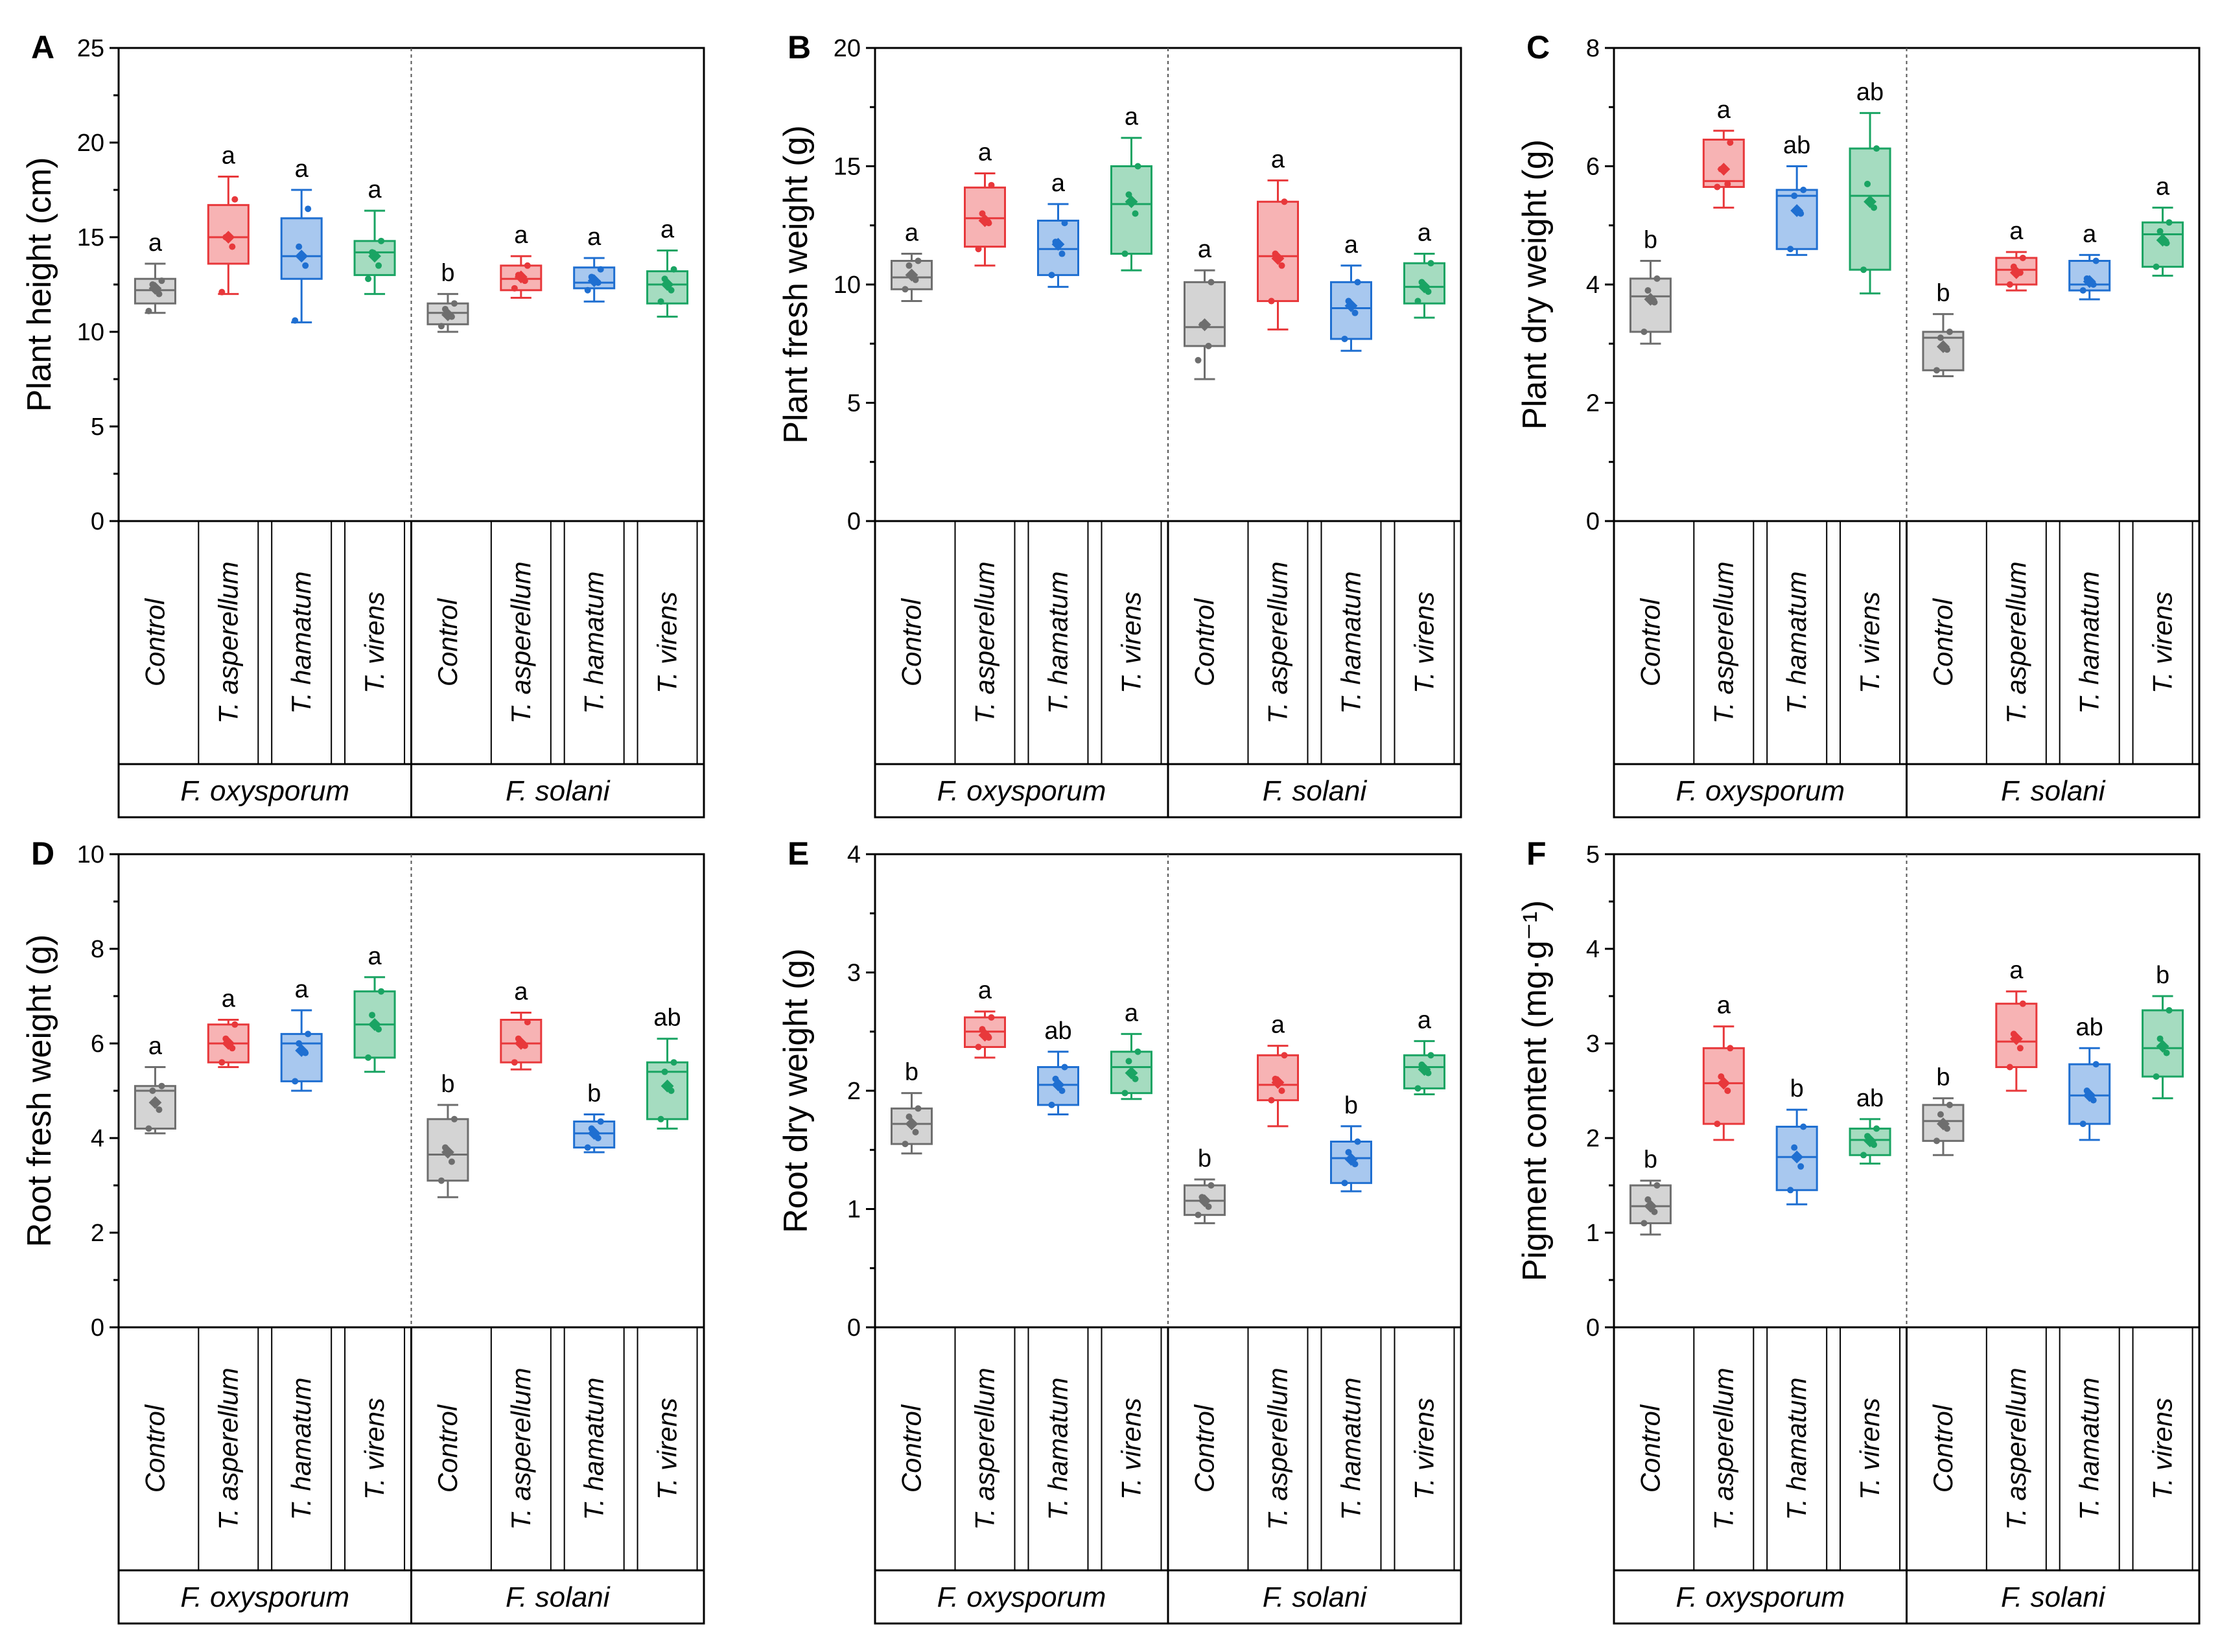  Describe the element at coordinates (1351, 291) in the screenshot. I see `box-f-solani-t-hamatum: a` at that location.